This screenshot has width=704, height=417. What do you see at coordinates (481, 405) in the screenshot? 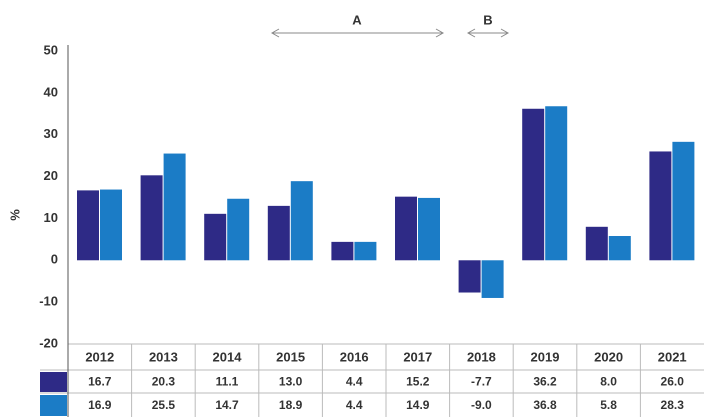
I see `table-cell: -9.0` at bounding box center [481, 405].